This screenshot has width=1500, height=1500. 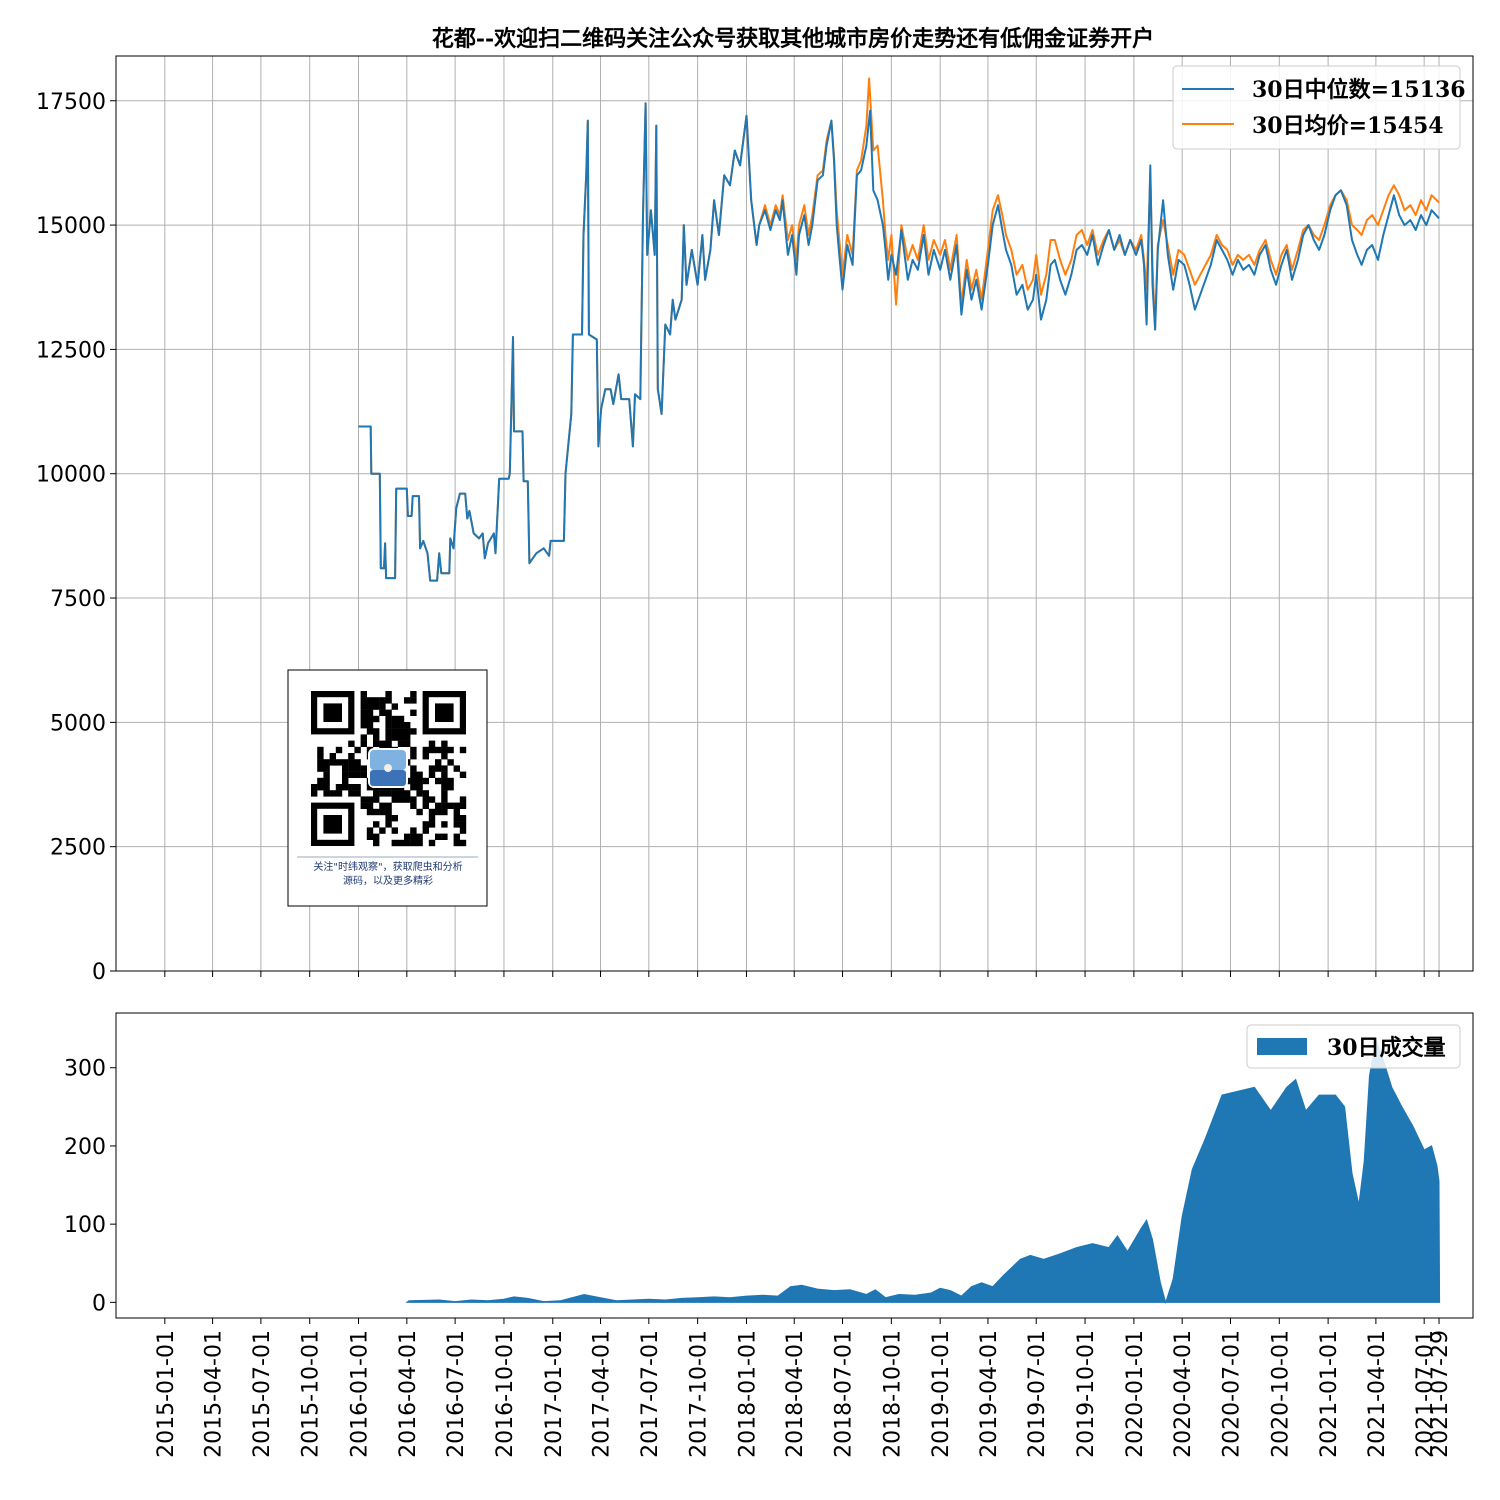 What do you see at coordinates (388, 880) in the screenshot?
I see `qr-caption-line-2: 源码，以及更多精彩` at bounding box center [388, 880].